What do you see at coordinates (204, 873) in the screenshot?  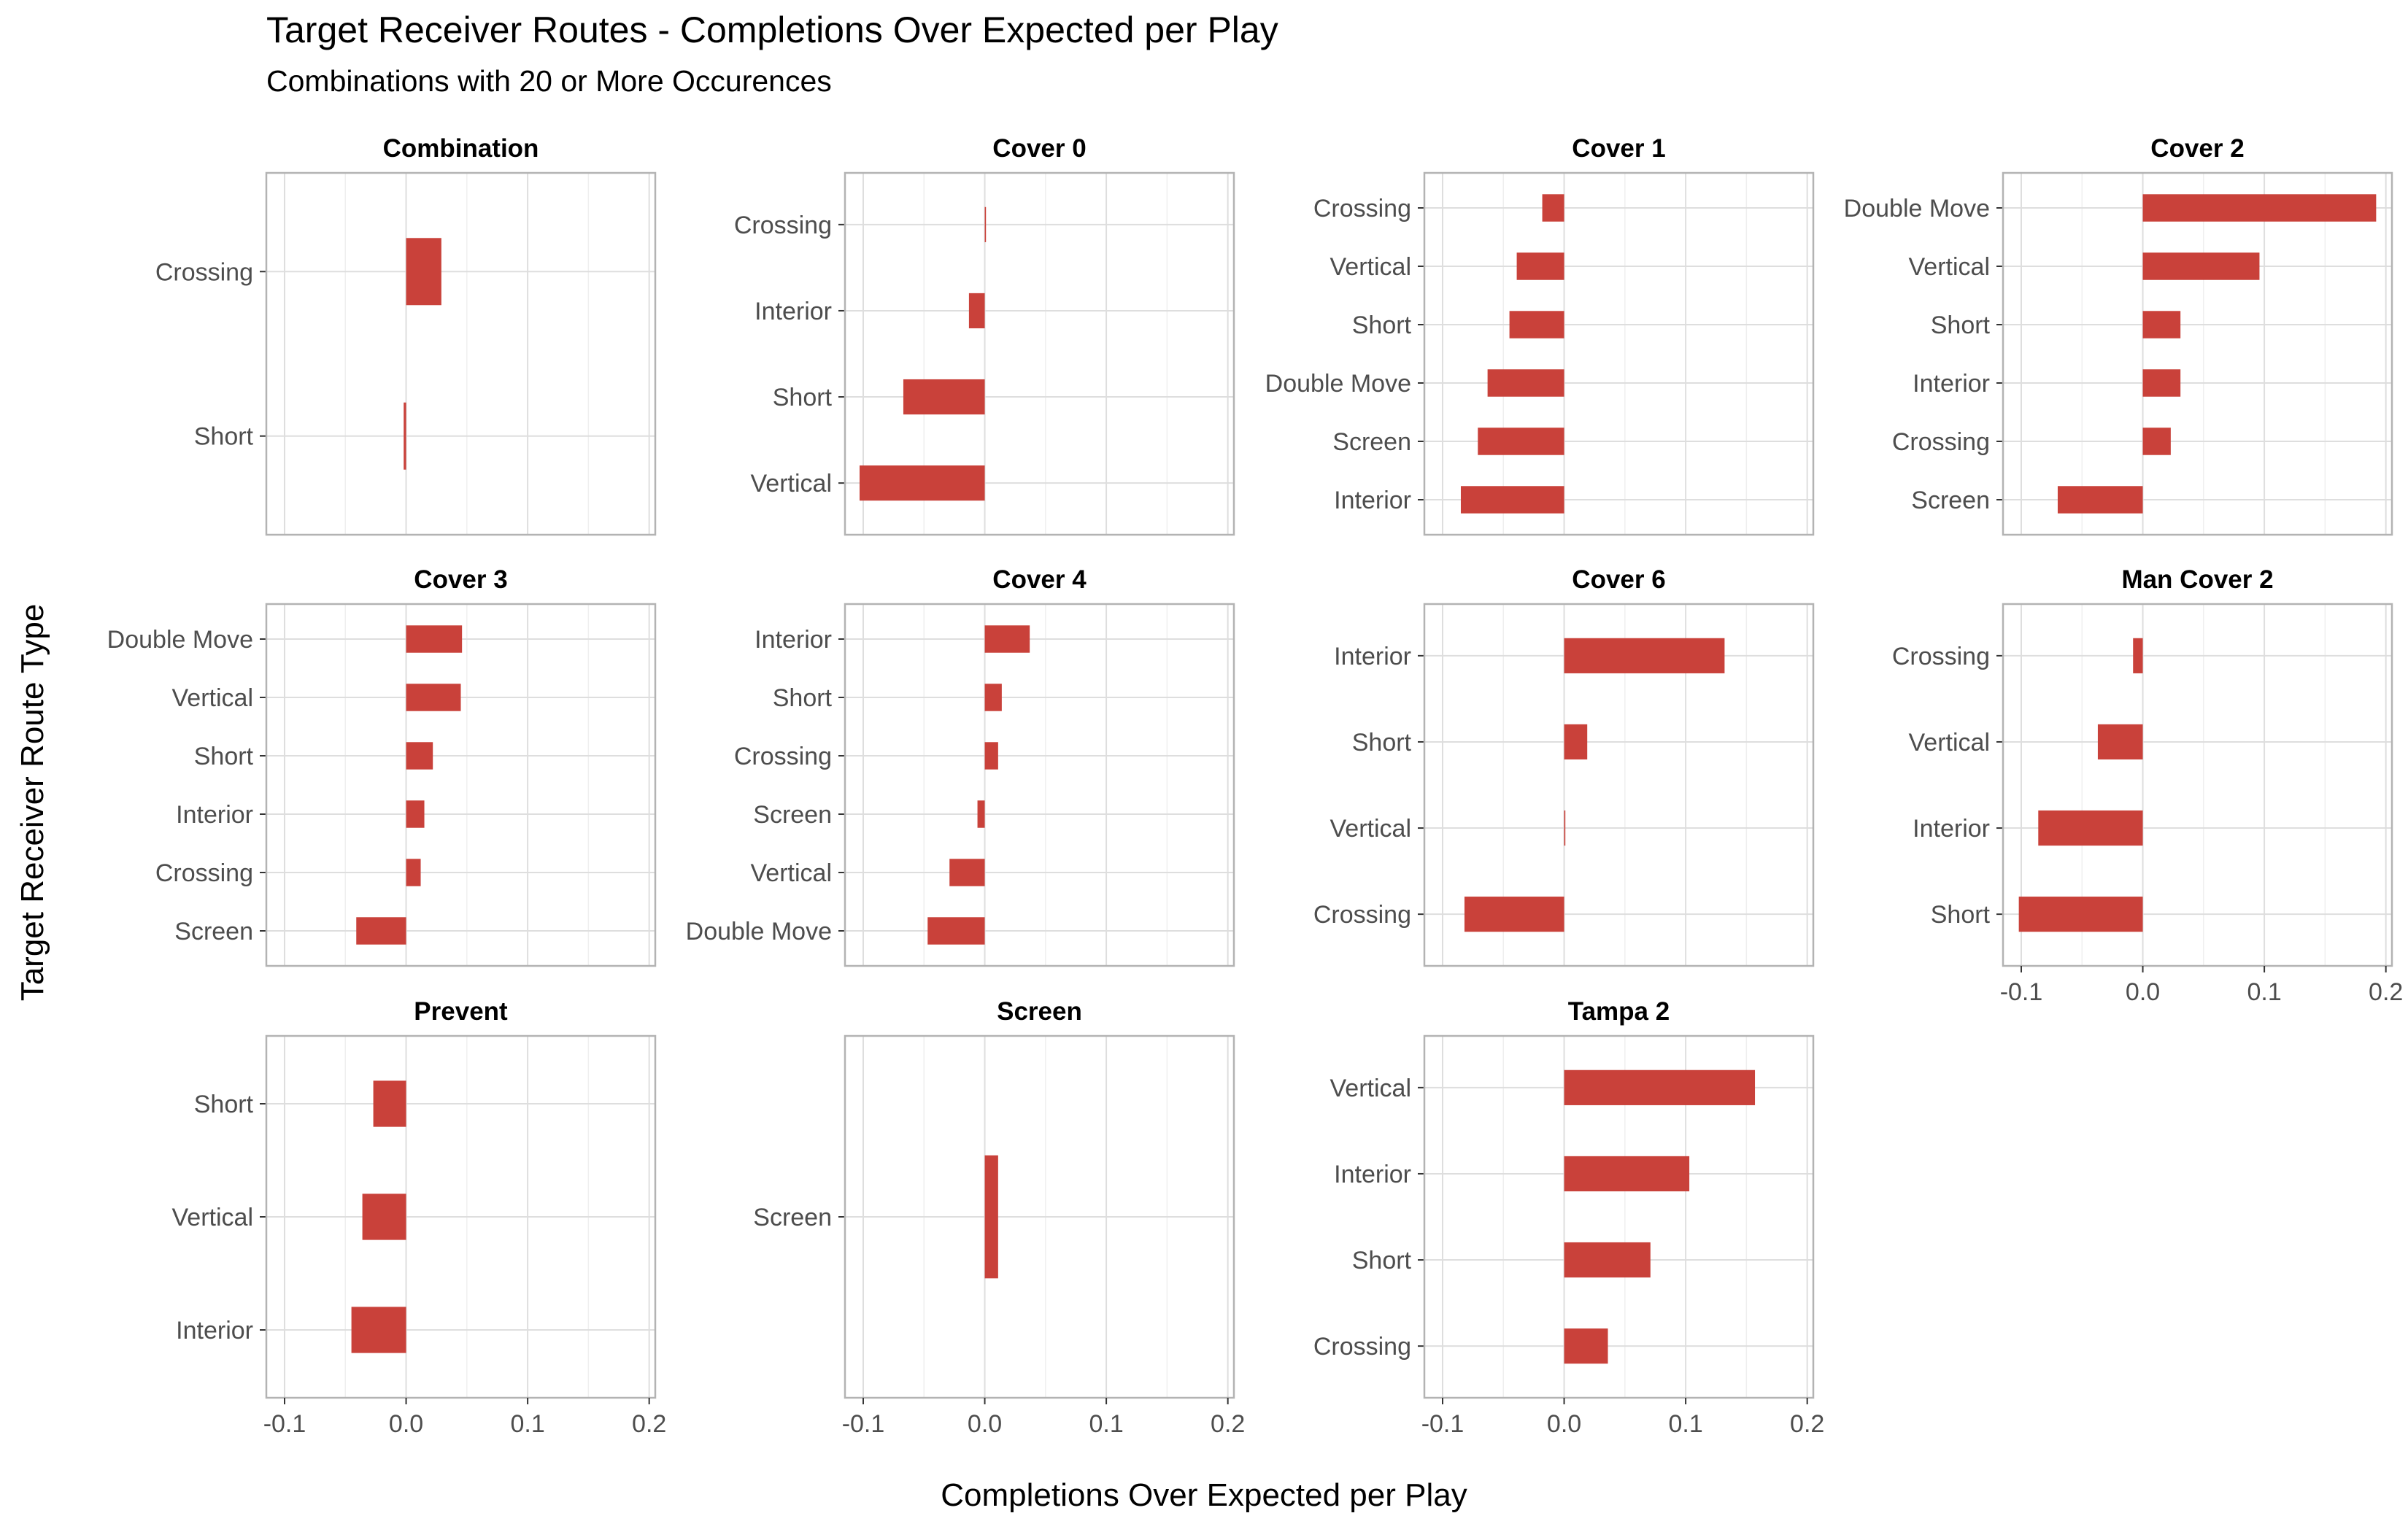 I see `panel-cover-3-y-tick-label-crossing: Crossing` at bounding box center [204, 873].